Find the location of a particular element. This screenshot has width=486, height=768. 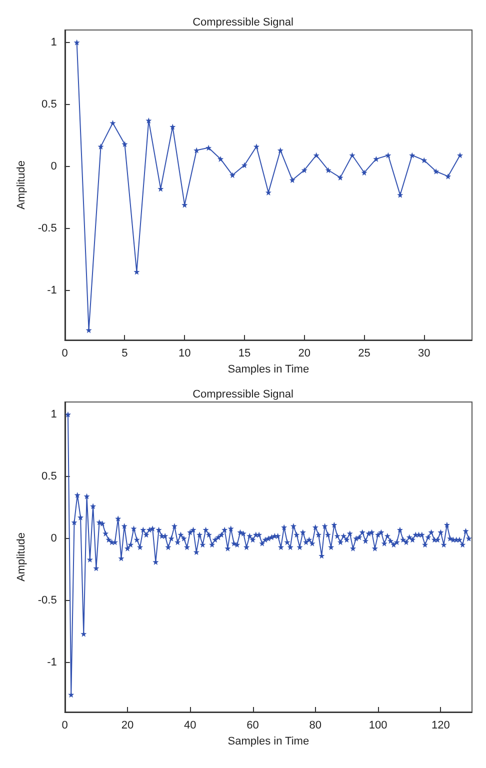

x-tick-label: 10 is located at coordinates (184, 354).